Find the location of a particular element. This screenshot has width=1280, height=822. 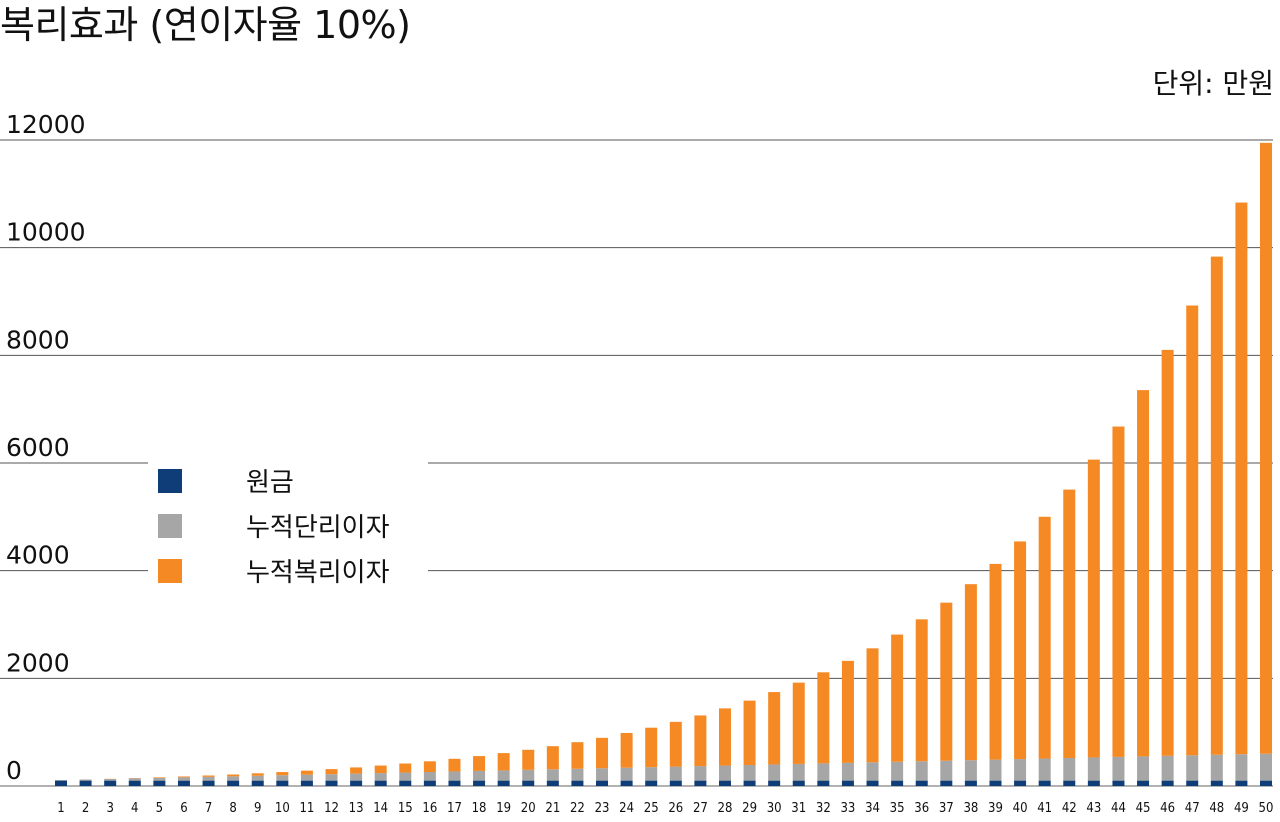

x-tick-label: 12 is located at coordinates (331, 808).